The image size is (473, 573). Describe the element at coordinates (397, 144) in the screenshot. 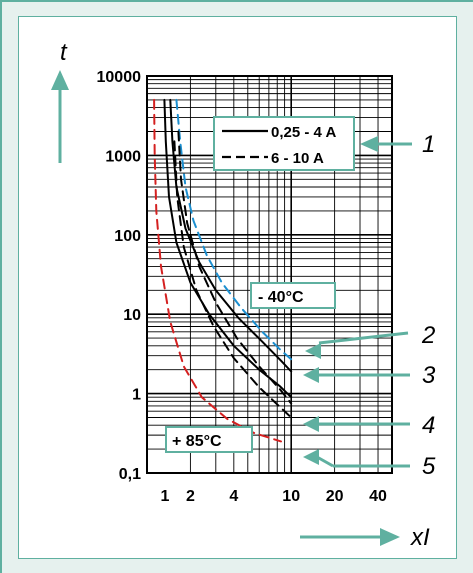

I see `callout-1: 1` at that location.